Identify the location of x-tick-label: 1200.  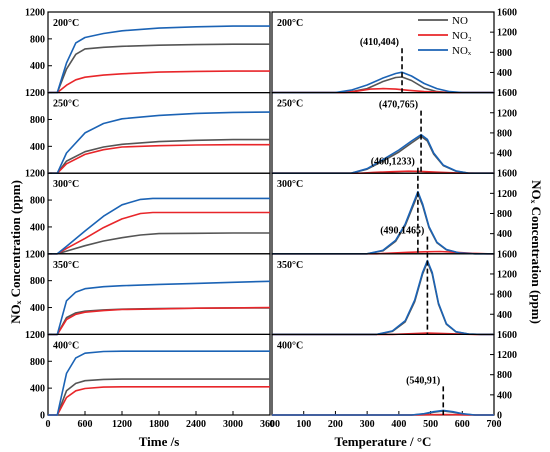
(122, 424).